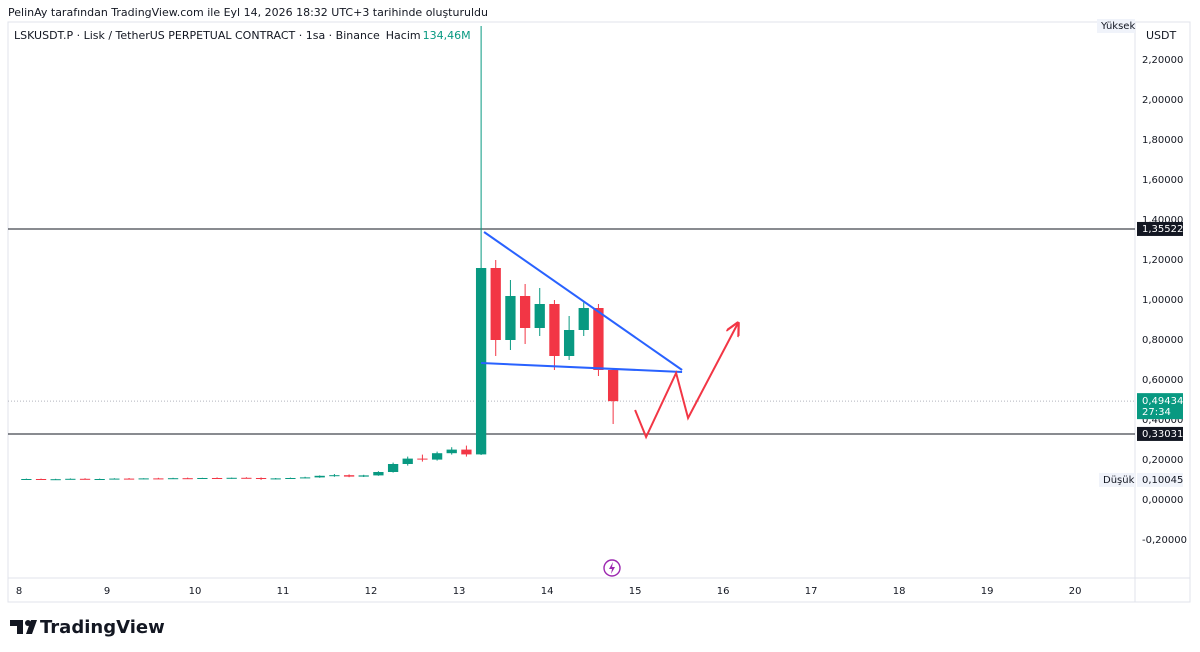 The image size is (1200, 652). I want to click on low-value-label: 0,10045, so click(1162, 480).